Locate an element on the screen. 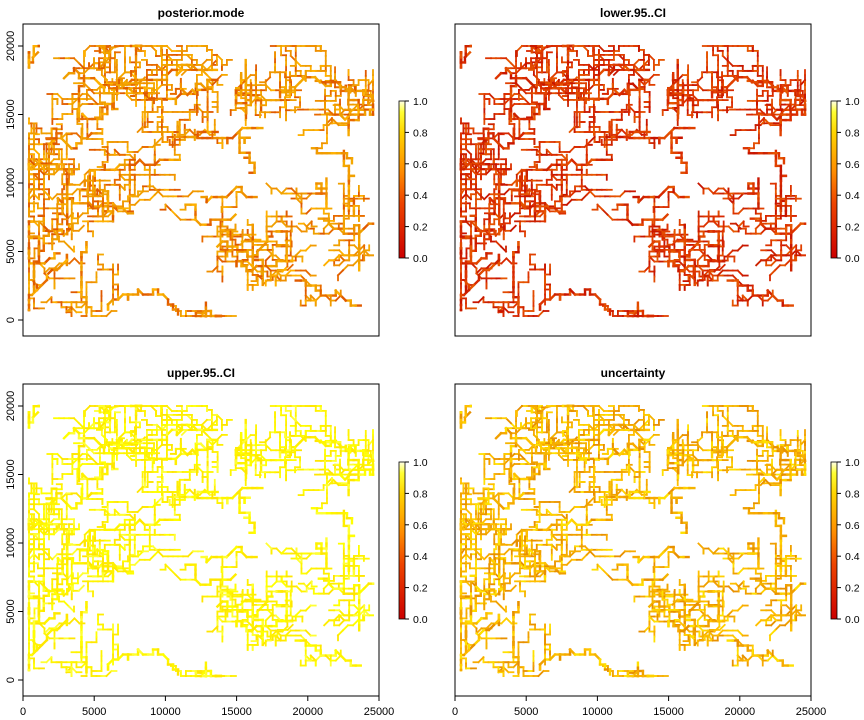 This screenshot has width=864, height=720. y-tick-label: 10000 is located at coordinates (11, 183).